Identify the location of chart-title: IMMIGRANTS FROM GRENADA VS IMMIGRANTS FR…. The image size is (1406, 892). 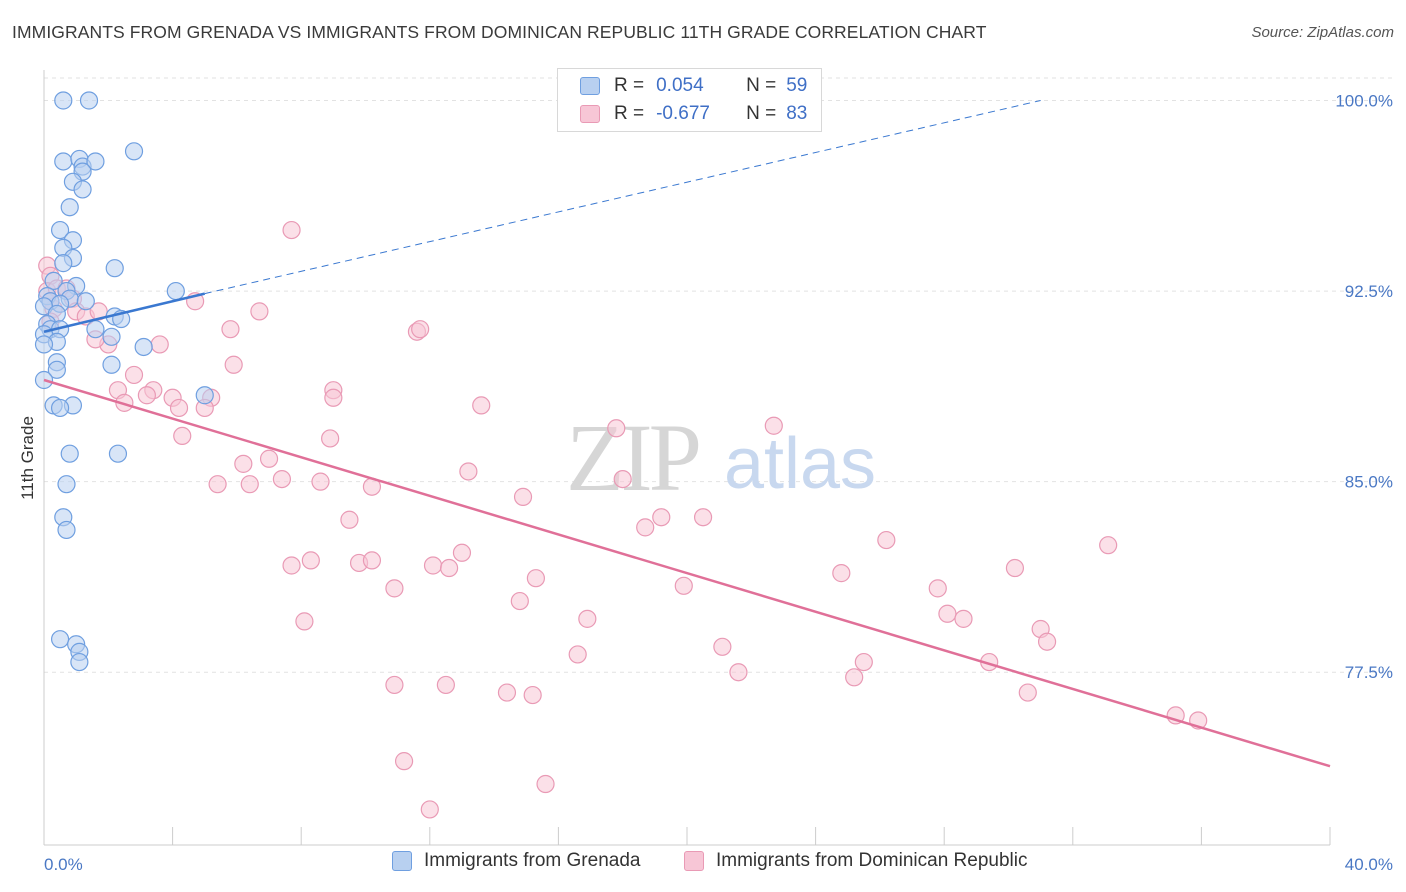
(499, 32).